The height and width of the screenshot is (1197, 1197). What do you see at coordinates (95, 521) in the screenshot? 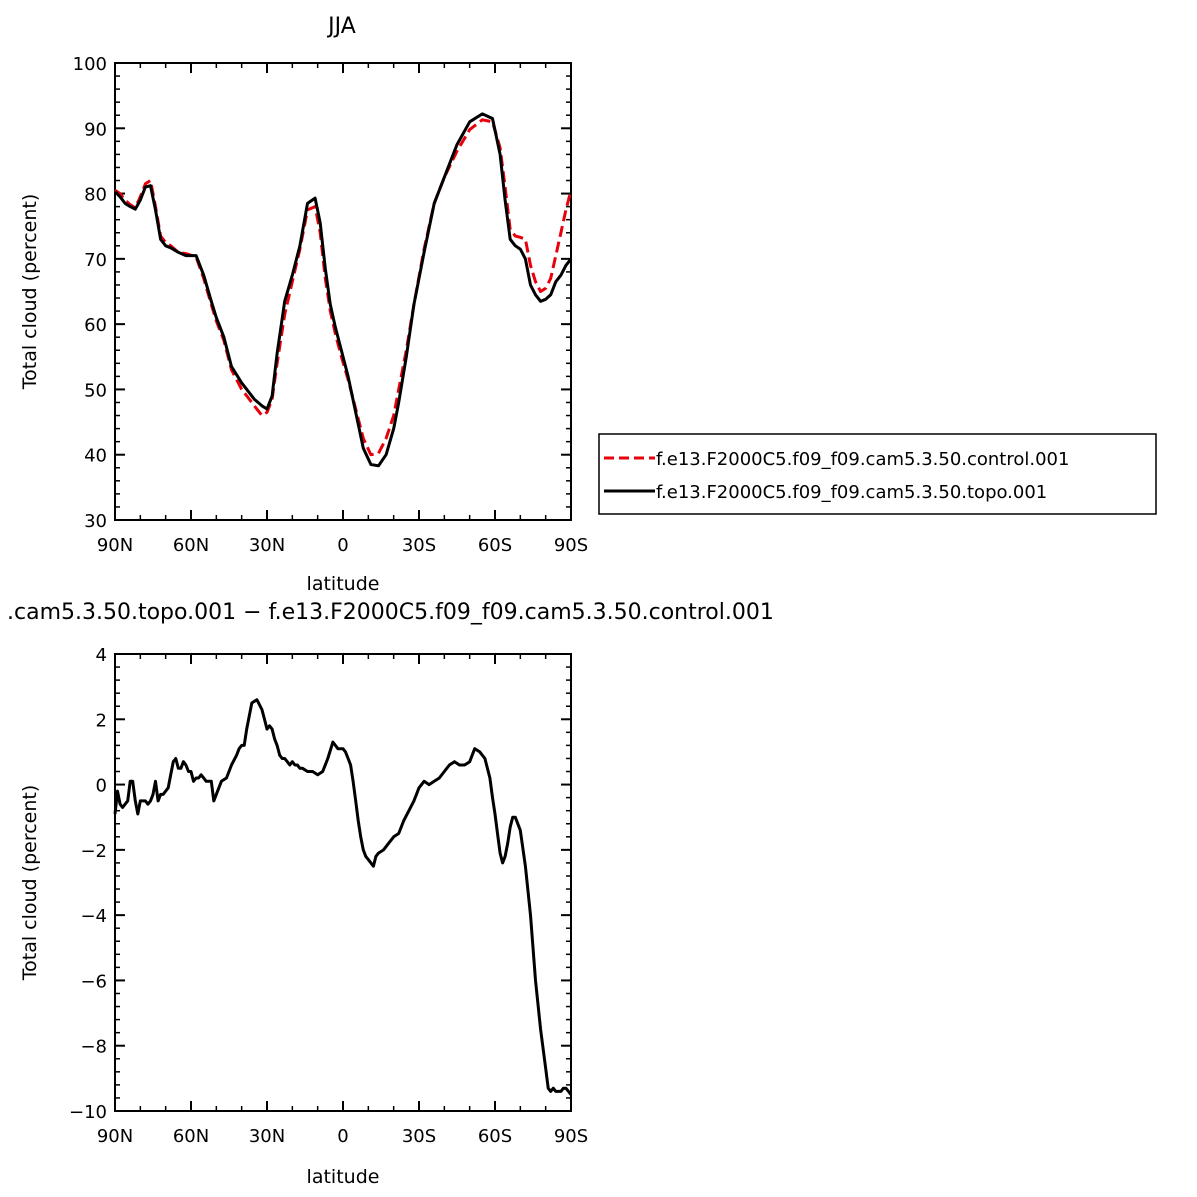
I see `y-tick-label: 30` at bounding box center [95, 521].